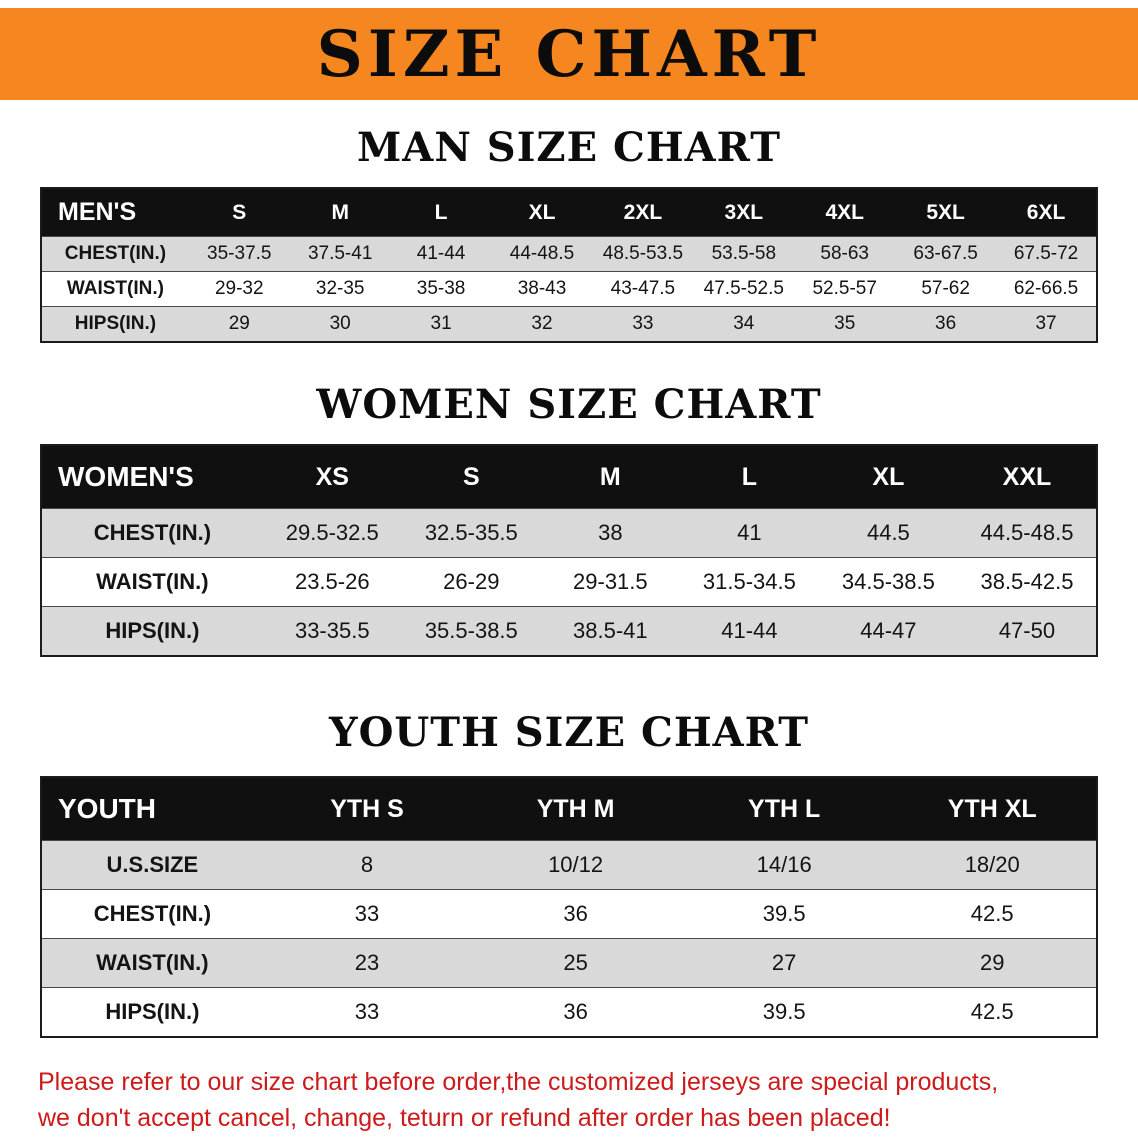  I want to click on measurement-value-cell: 26-29, so click(471, 582).